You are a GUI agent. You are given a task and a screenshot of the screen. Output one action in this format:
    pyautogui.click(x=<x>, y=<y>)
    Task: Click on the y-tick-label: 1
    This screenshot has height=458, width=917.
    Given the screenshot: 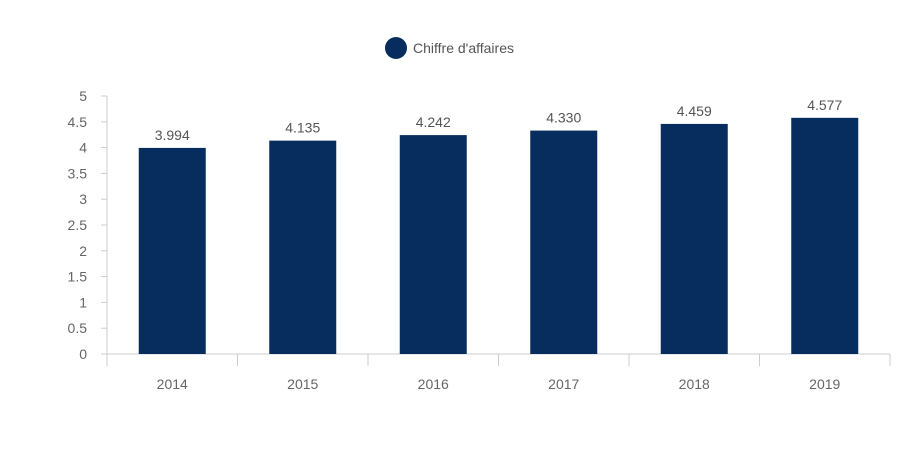 What is the action you would take?
    pyautogui.click(x=83, y=302)
    